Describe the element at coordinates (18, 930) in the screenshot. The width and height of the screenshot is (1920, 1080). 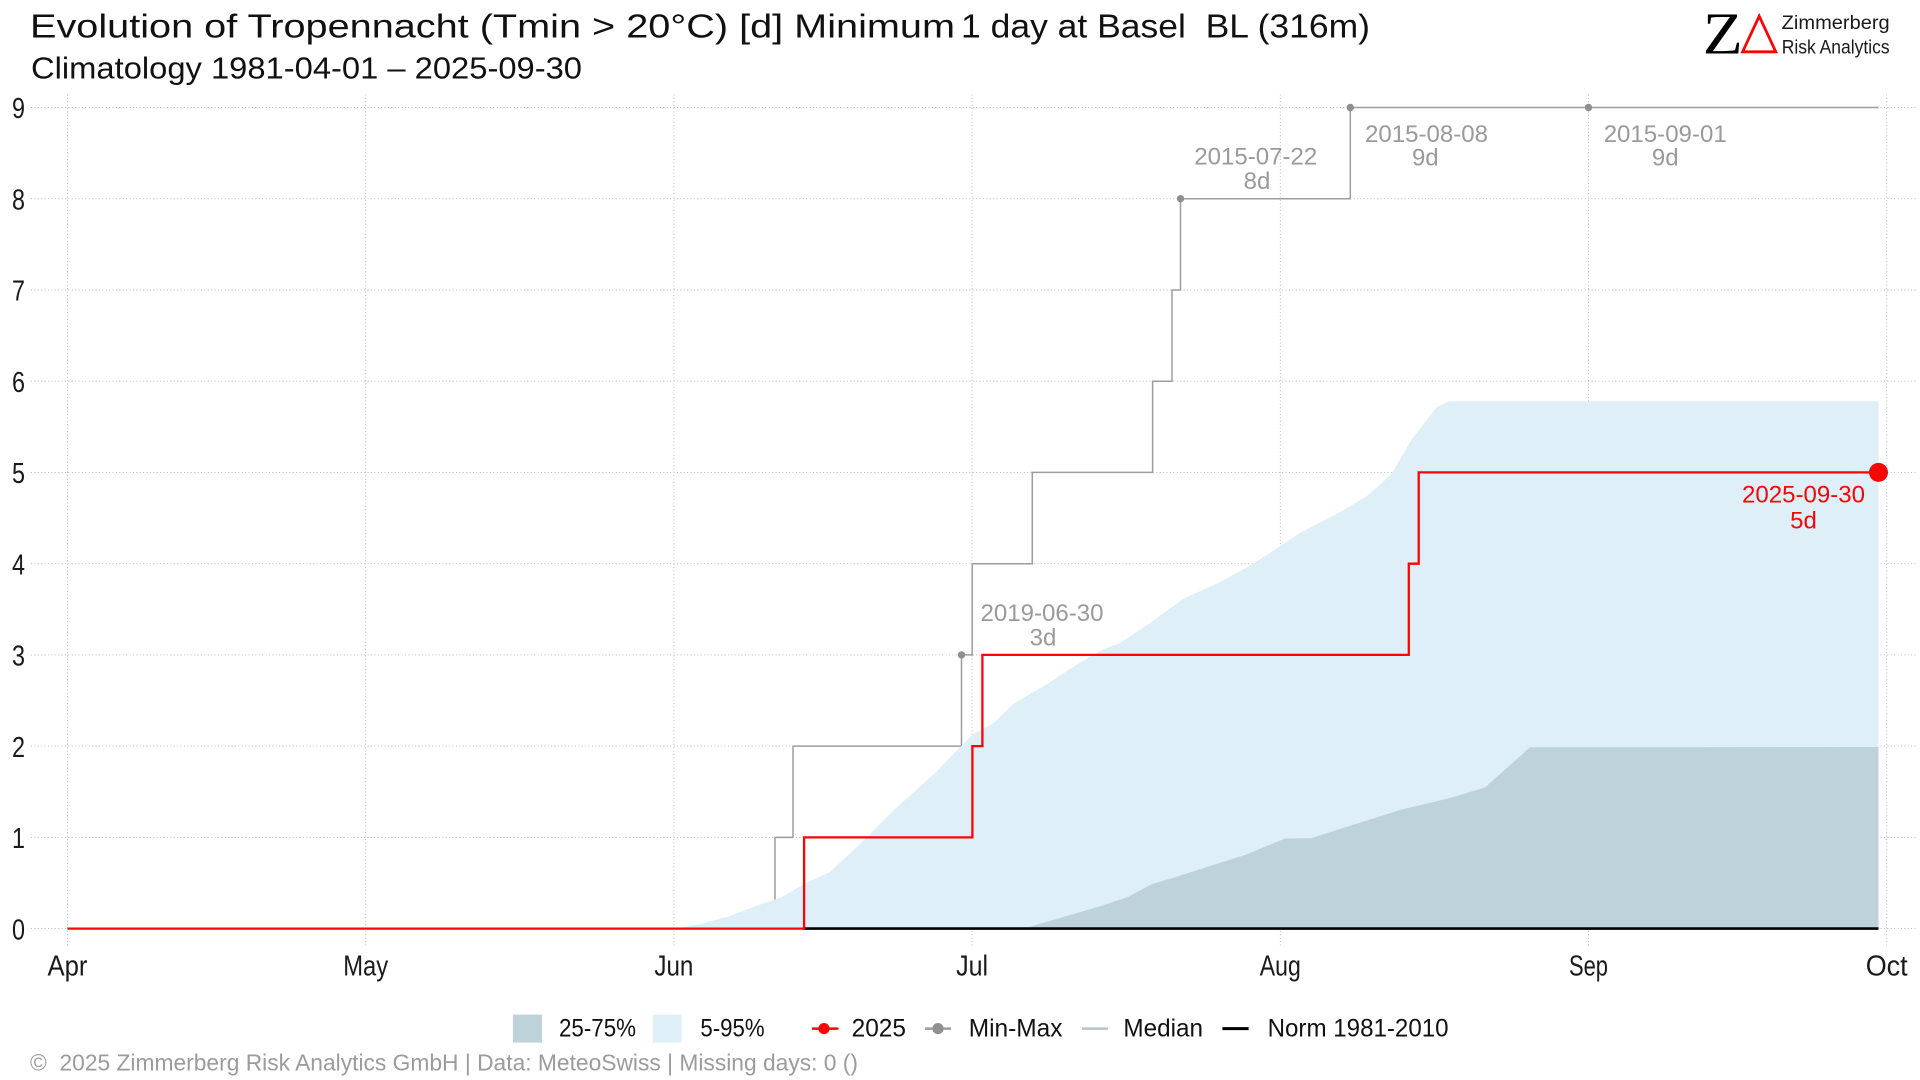
I see `svg-text: 0` at that location.